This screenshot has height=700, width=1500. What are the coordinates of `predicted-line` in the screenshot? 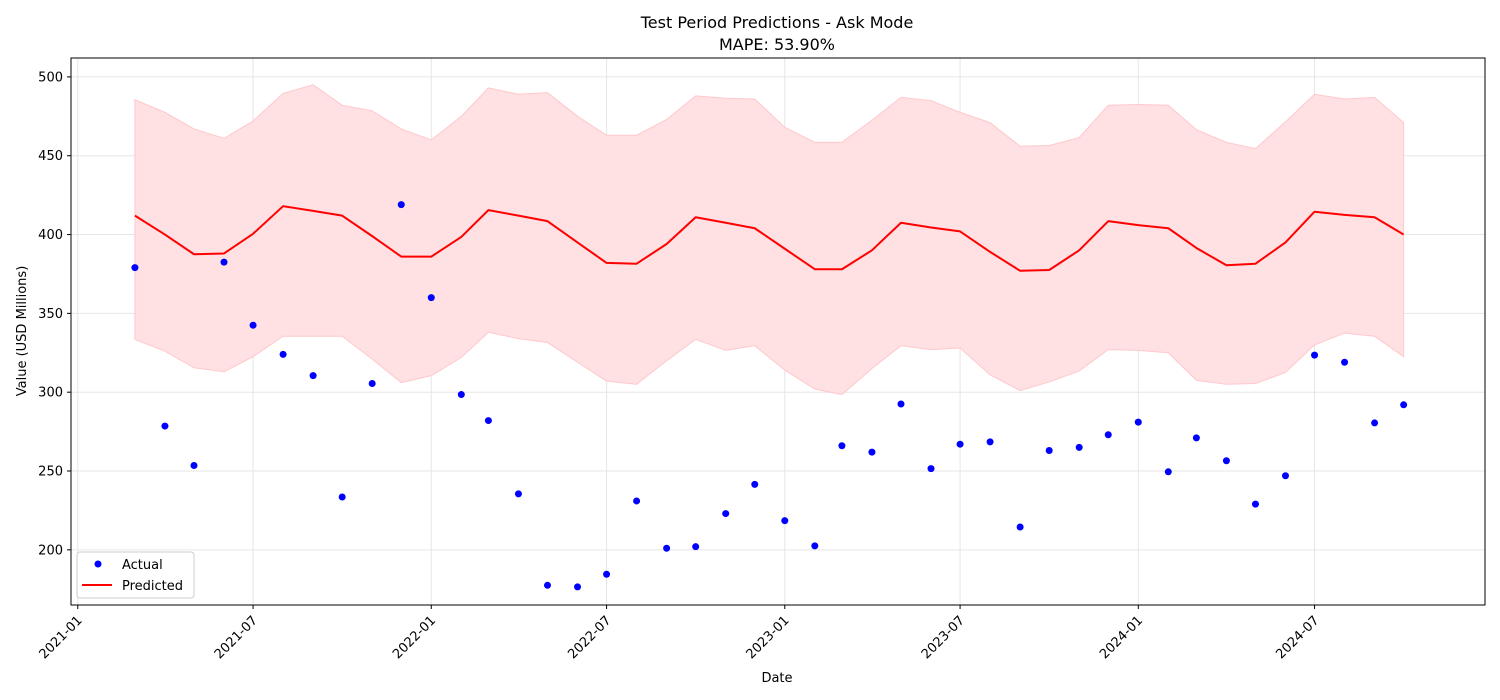 It's located at (769, 238).